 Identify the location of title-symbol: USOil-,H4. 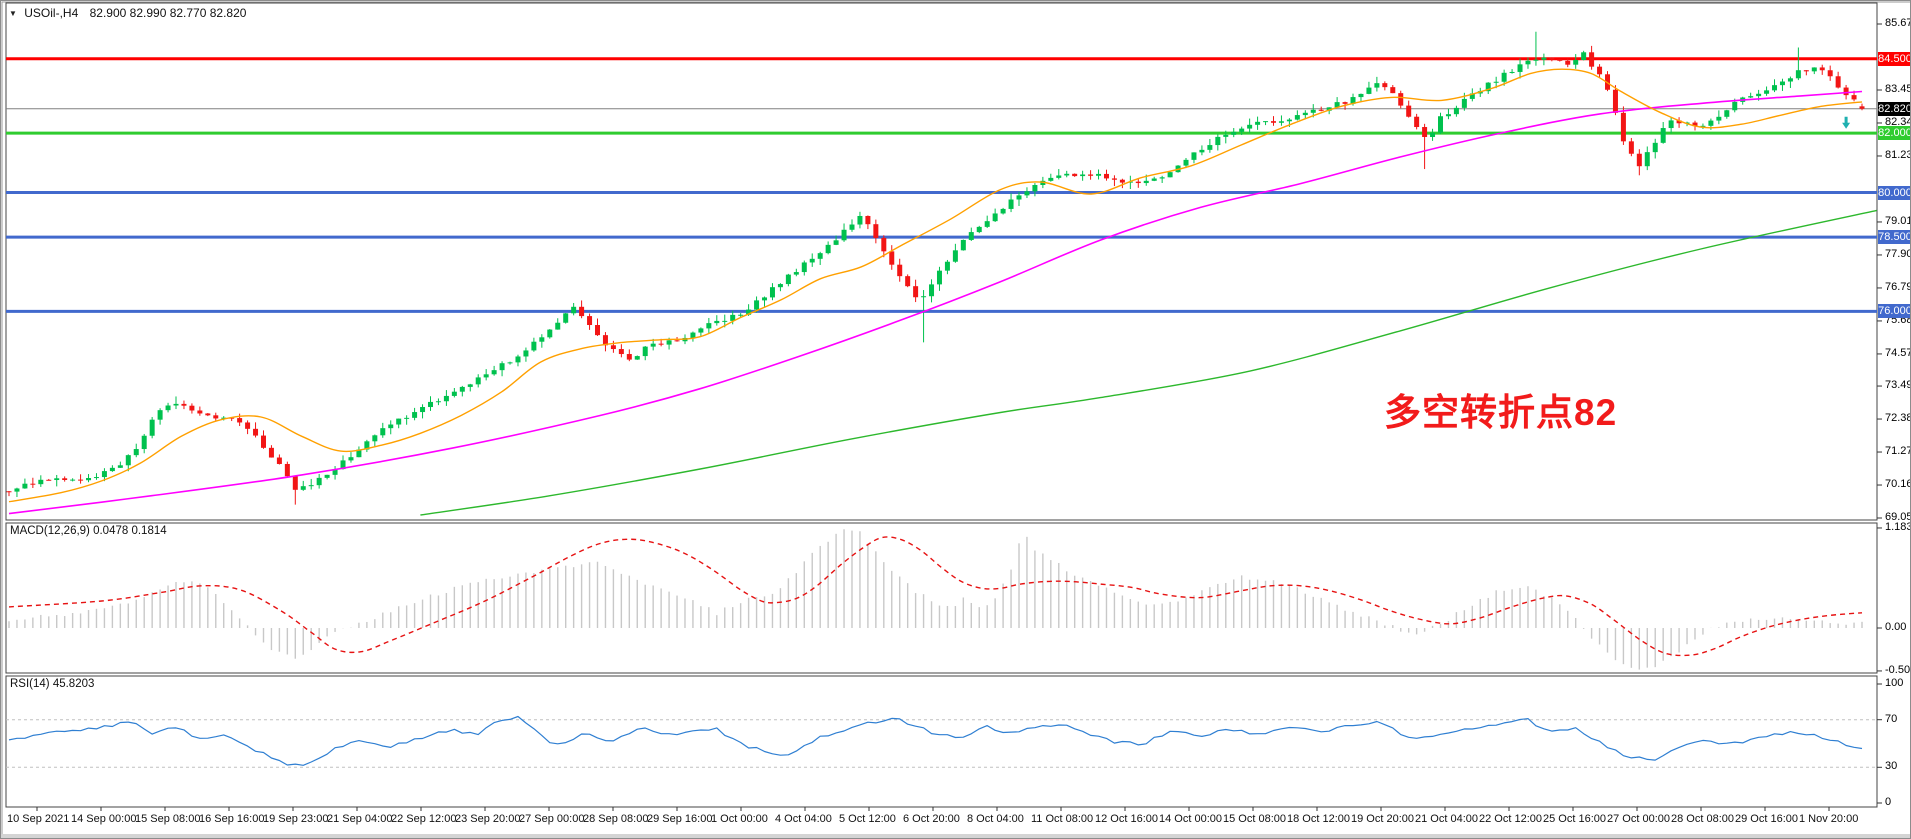
(51, 13).